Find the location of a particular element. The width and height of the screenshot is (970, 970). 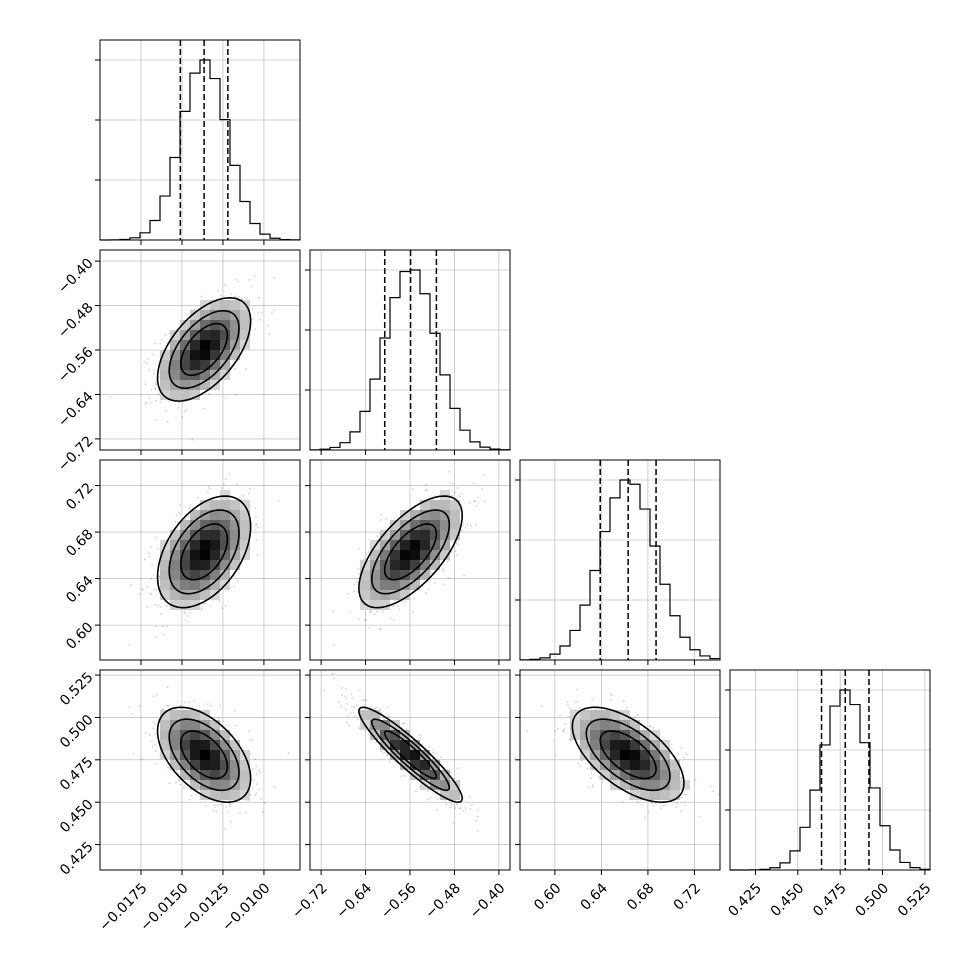

y-tick-label: −0.40 is located at coordinates (76, 276).